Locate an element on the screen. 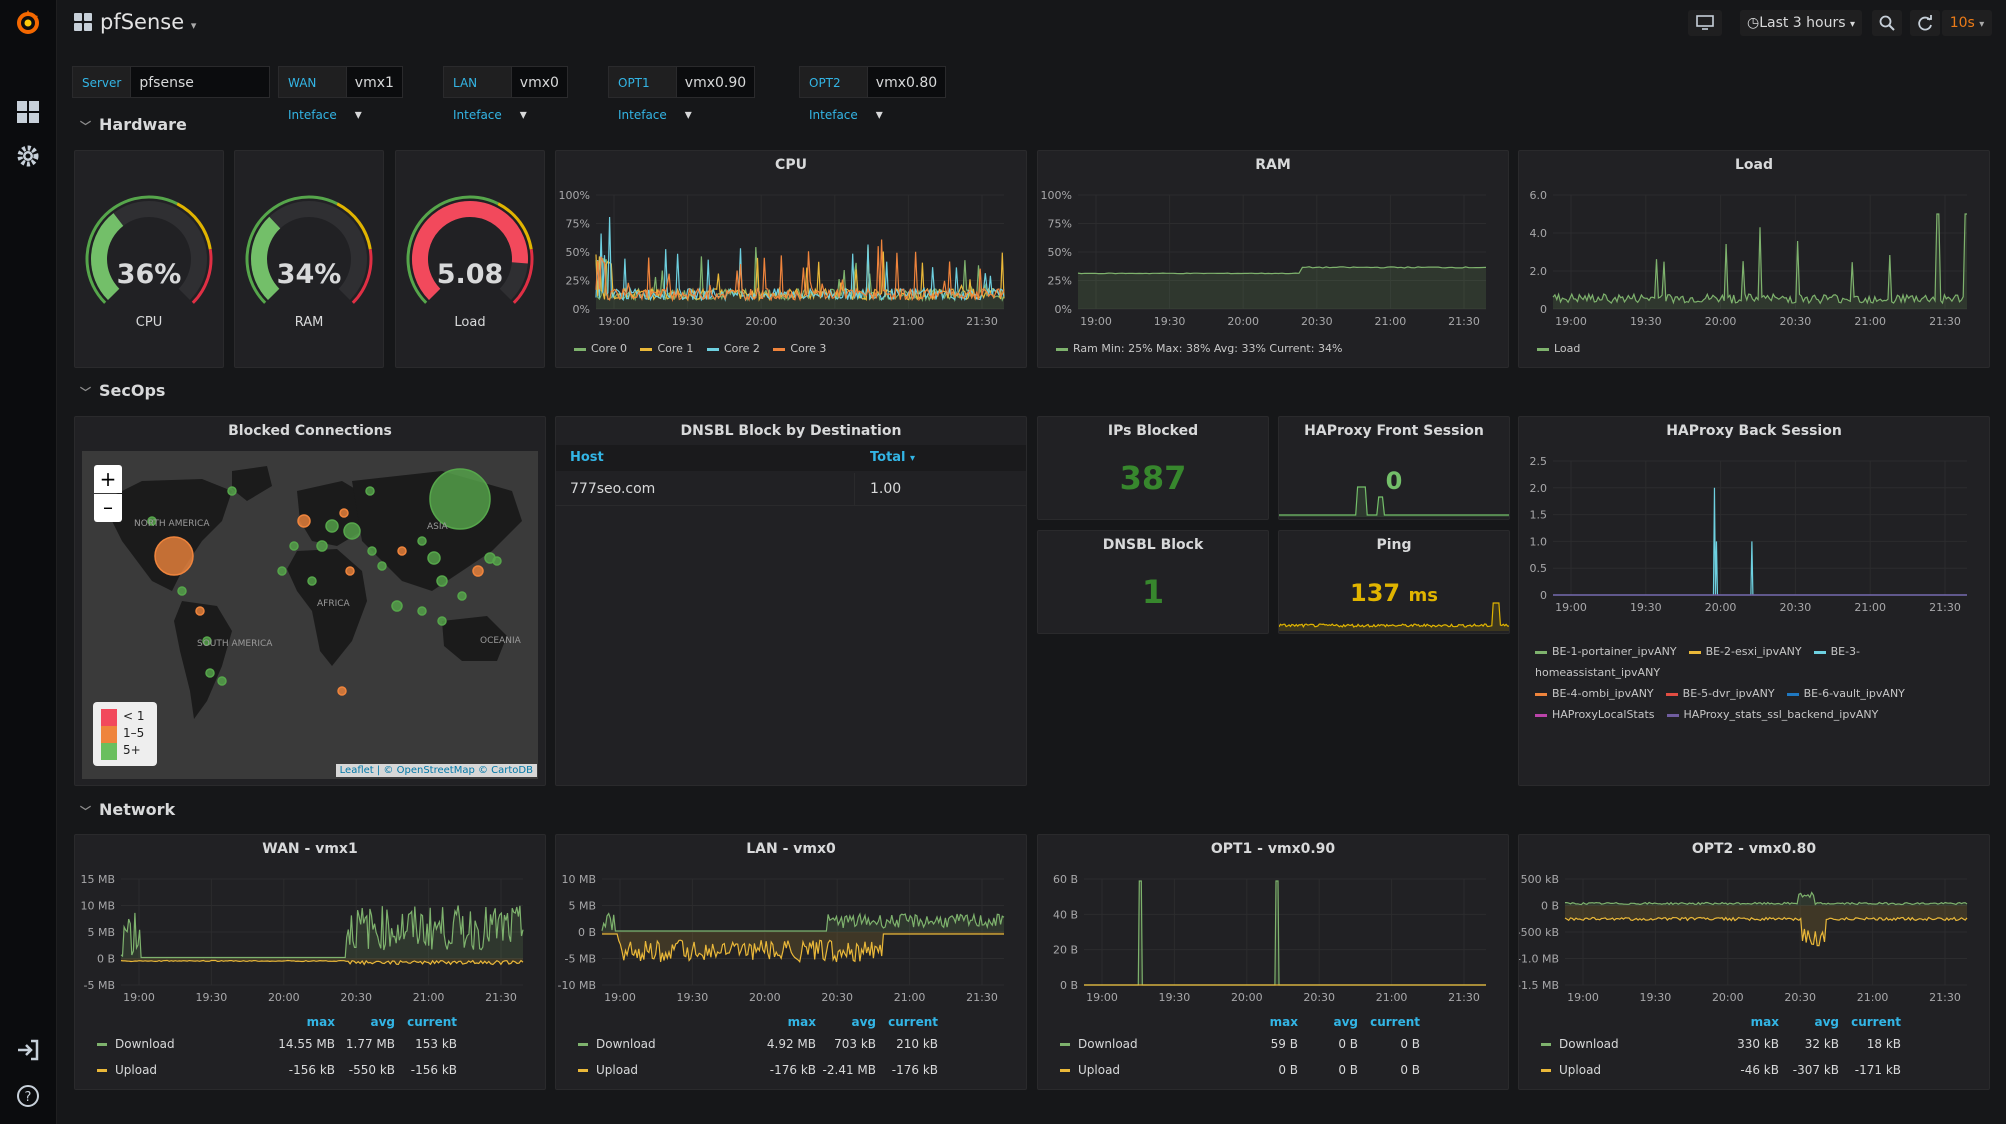  var-wan: WAN Inteface vmx1 ▾ is located at coordinates (340, 94).